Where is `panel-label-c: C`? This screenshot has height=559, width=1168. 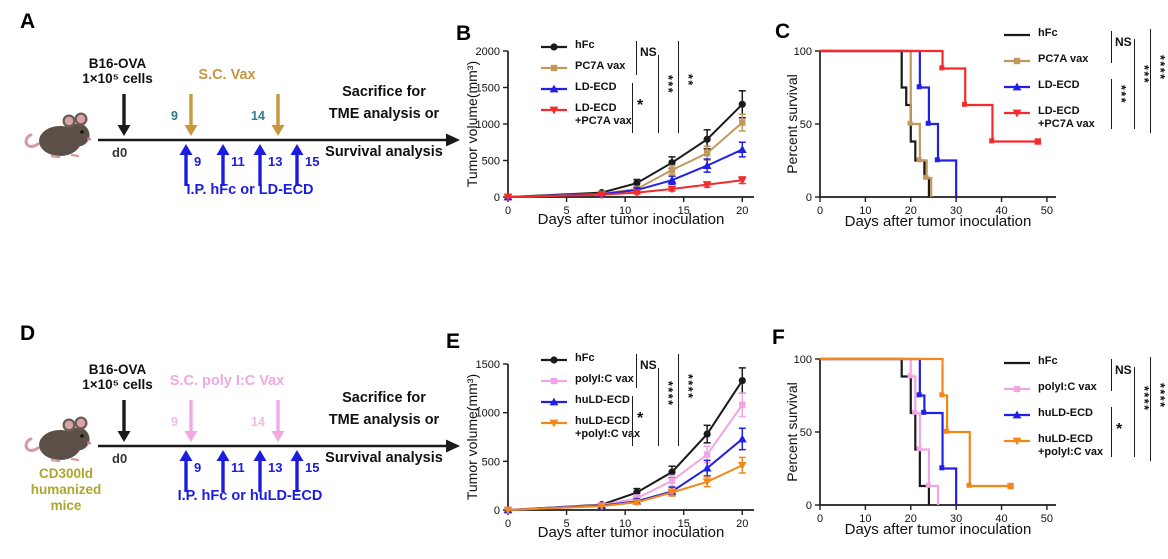
panel-label-c: C is located at coordinates (783, 31).